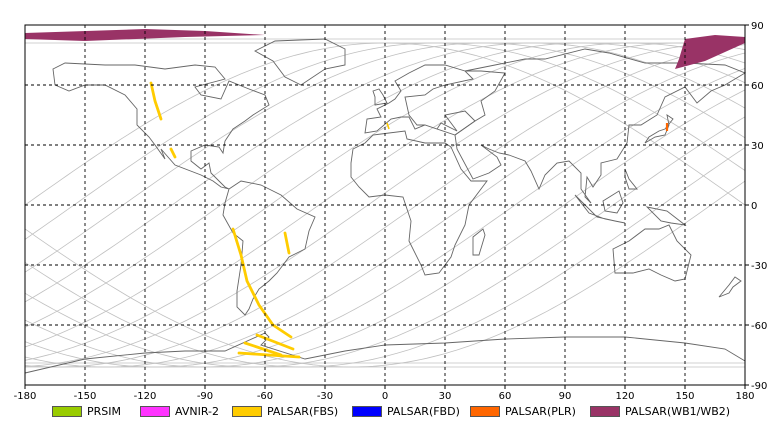  I want to click on x-tick-label: -150, so click(85, 395).